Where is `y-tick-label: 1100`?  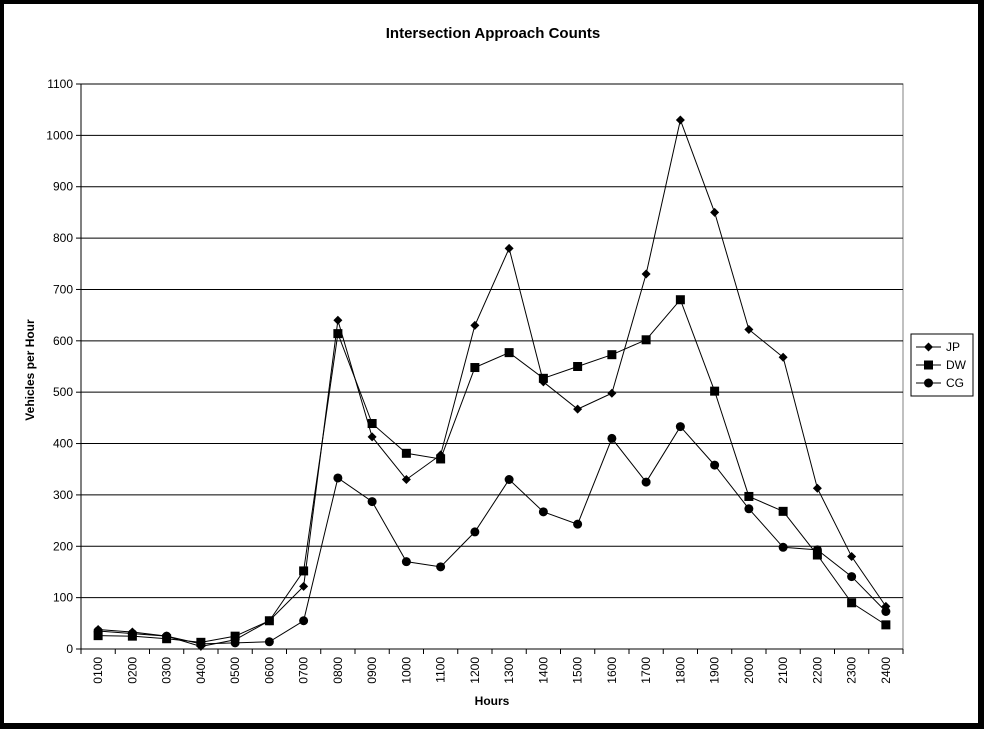
y-tick-label: 1100 is located at coordinates (60, 84).